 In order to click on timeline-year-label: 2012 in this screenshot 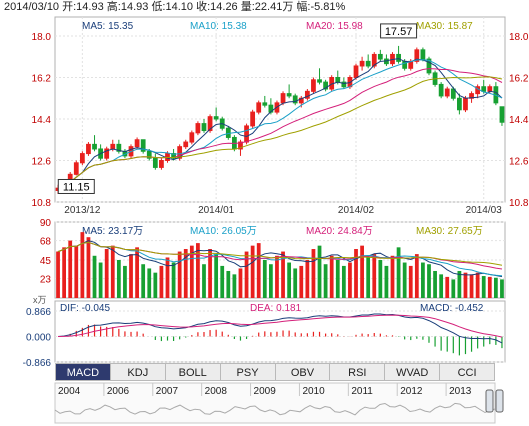, I will do `click(411, 391)`.